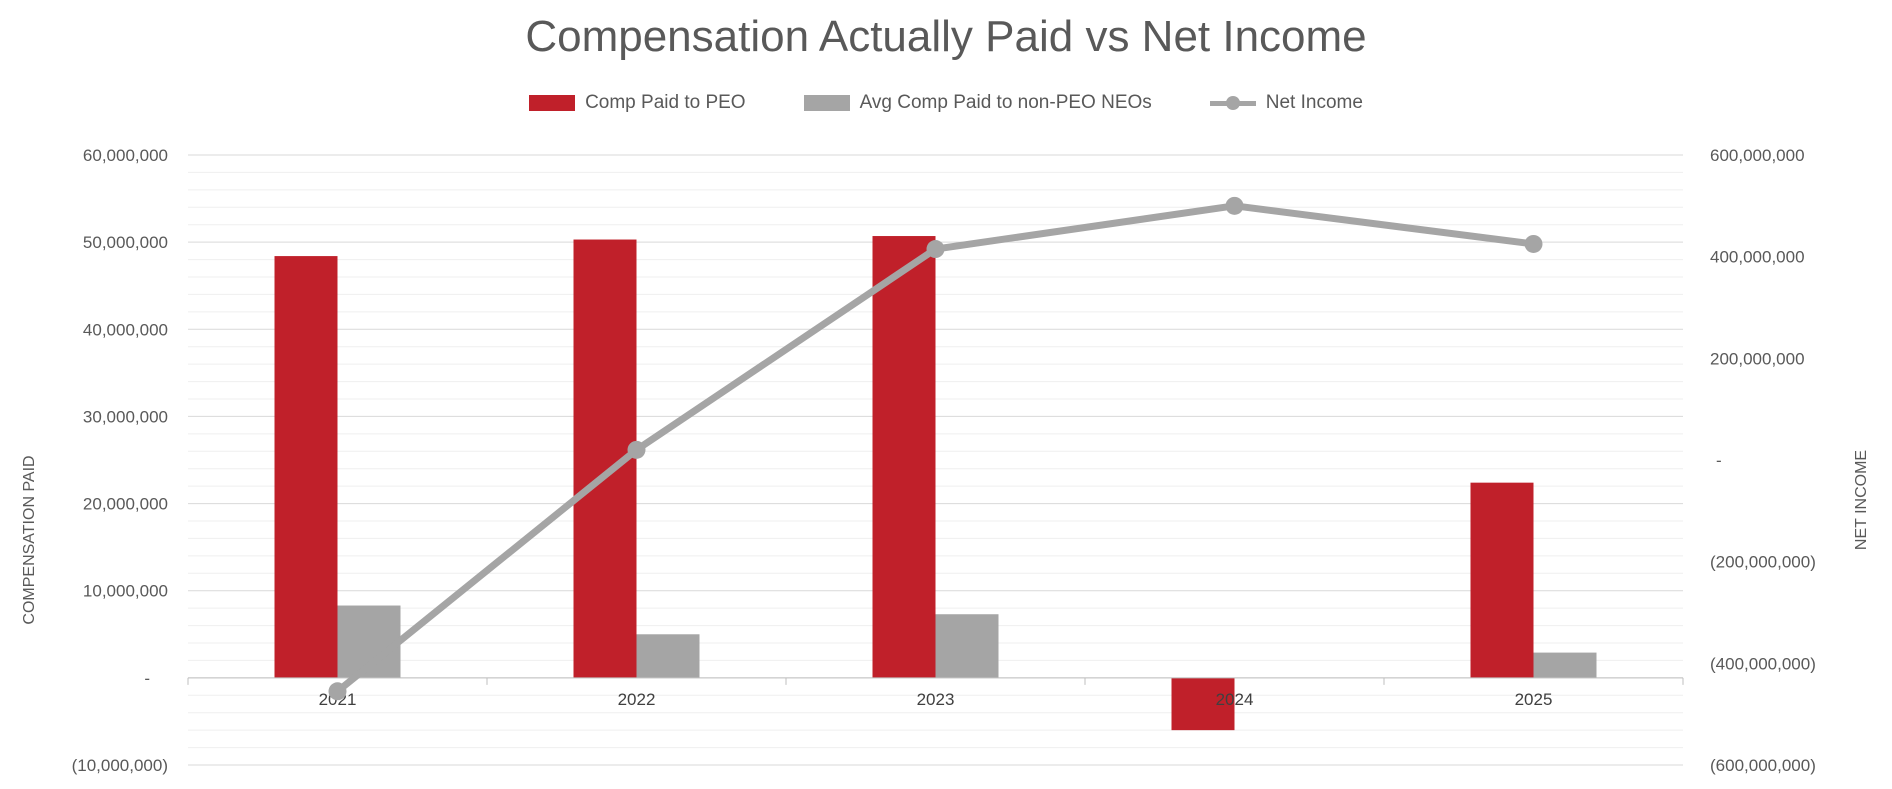 This screenshot has width=1892, height=789. Describe the element at coordinates (125, 155) in the screenshot. I see `y-tick-label: 60,000,000` at that location.